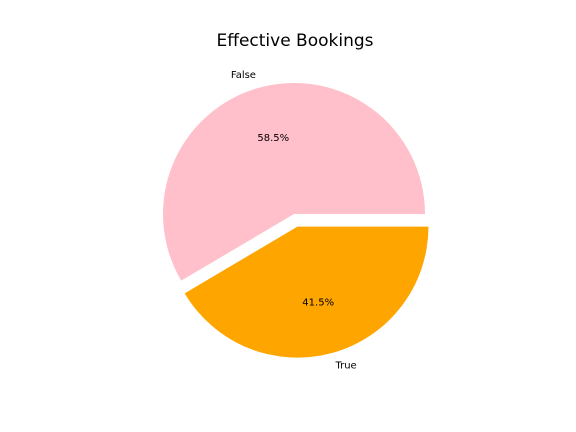  I want to click on slice-percent-true: 41.5%, so click(318, 302).